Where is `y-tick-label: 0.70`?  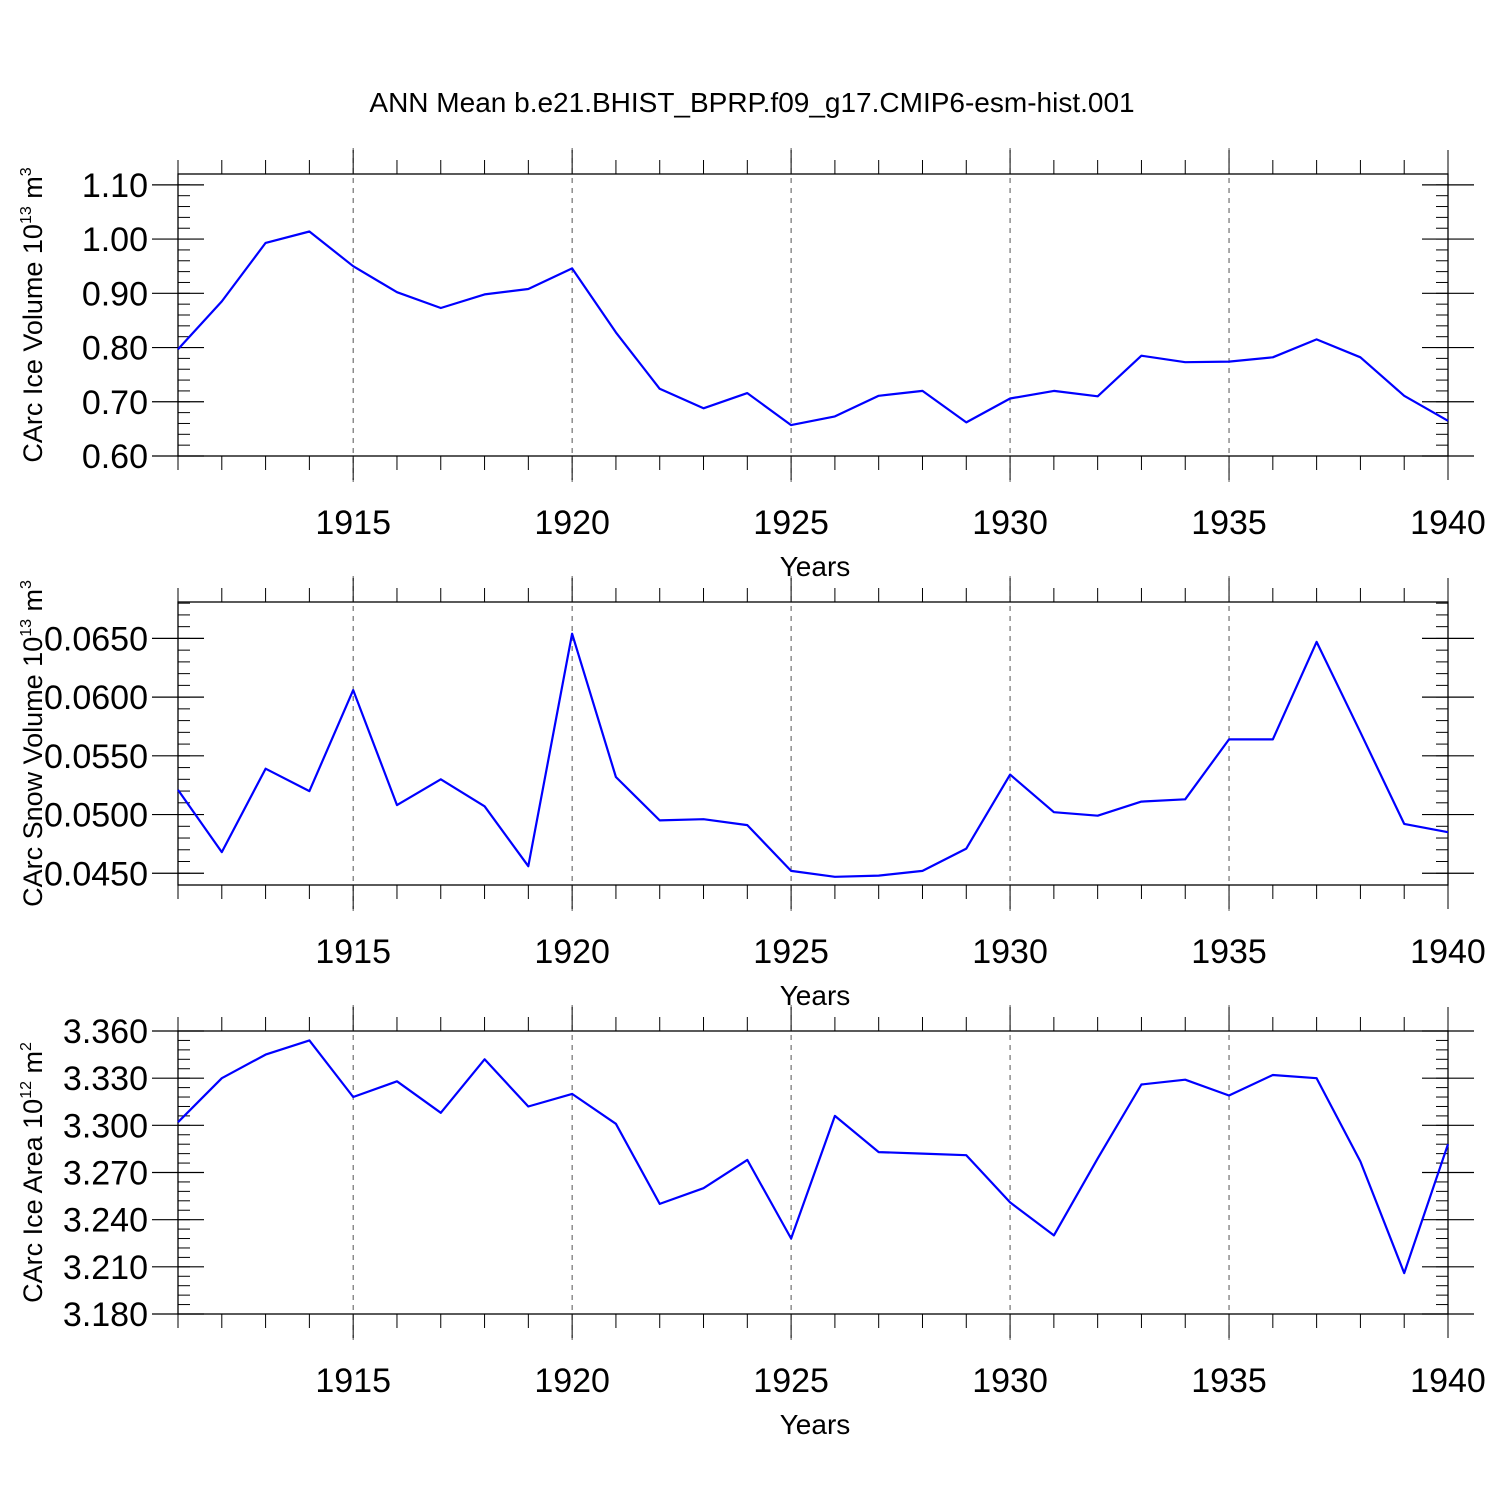
y-tick-label: 0.70 is located at coordinates (115, 403).